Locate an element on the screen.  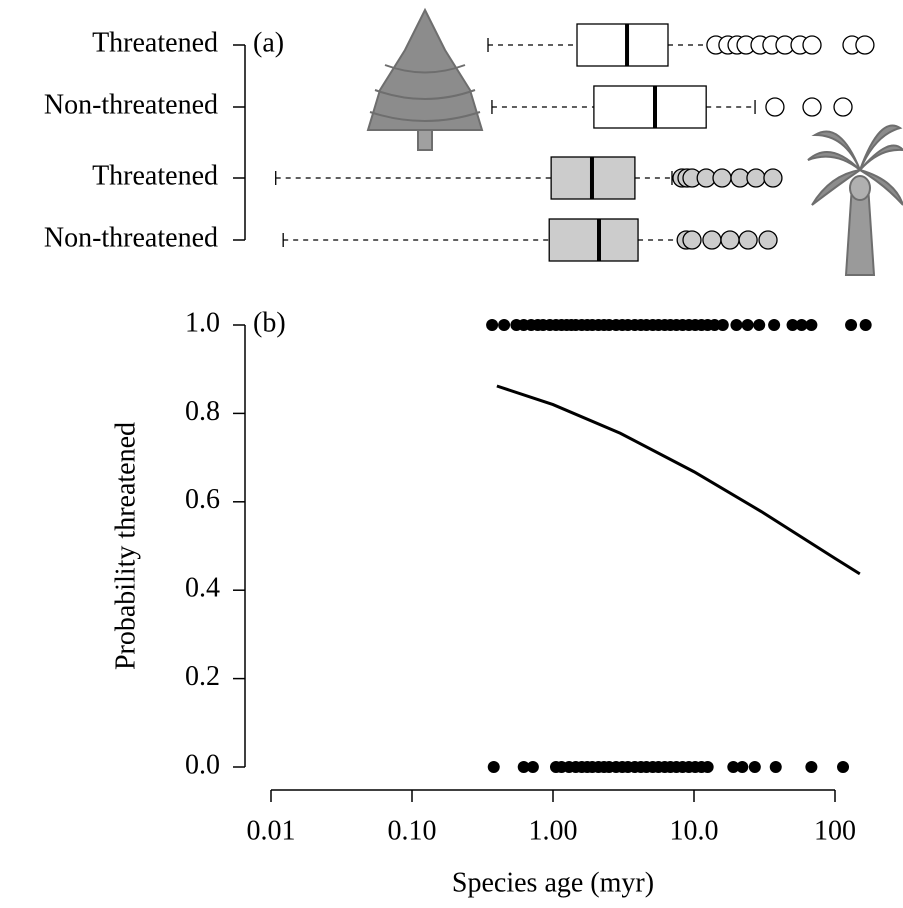
y-tick-label: 0.0 is located at coordinates (202, 764).